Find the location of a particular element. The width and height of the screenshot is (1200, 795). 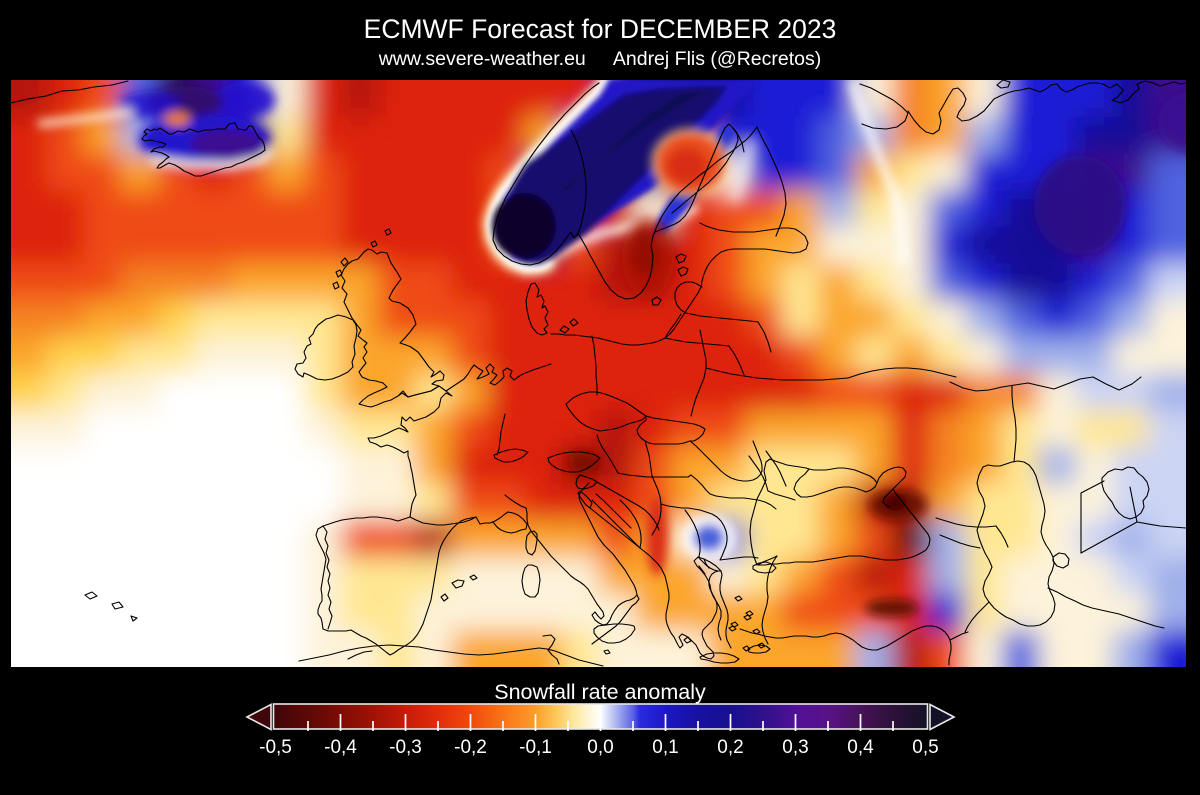

svg-text: 0,3 is located at coordinates (795, 747).